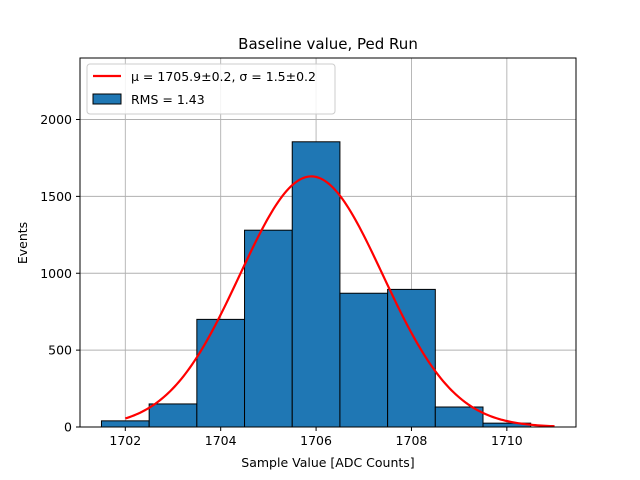  What do you see at coordinates (125, 440) in the screenshot?
I see `x-tick-label: 1702` at bounding box center [125, 440].